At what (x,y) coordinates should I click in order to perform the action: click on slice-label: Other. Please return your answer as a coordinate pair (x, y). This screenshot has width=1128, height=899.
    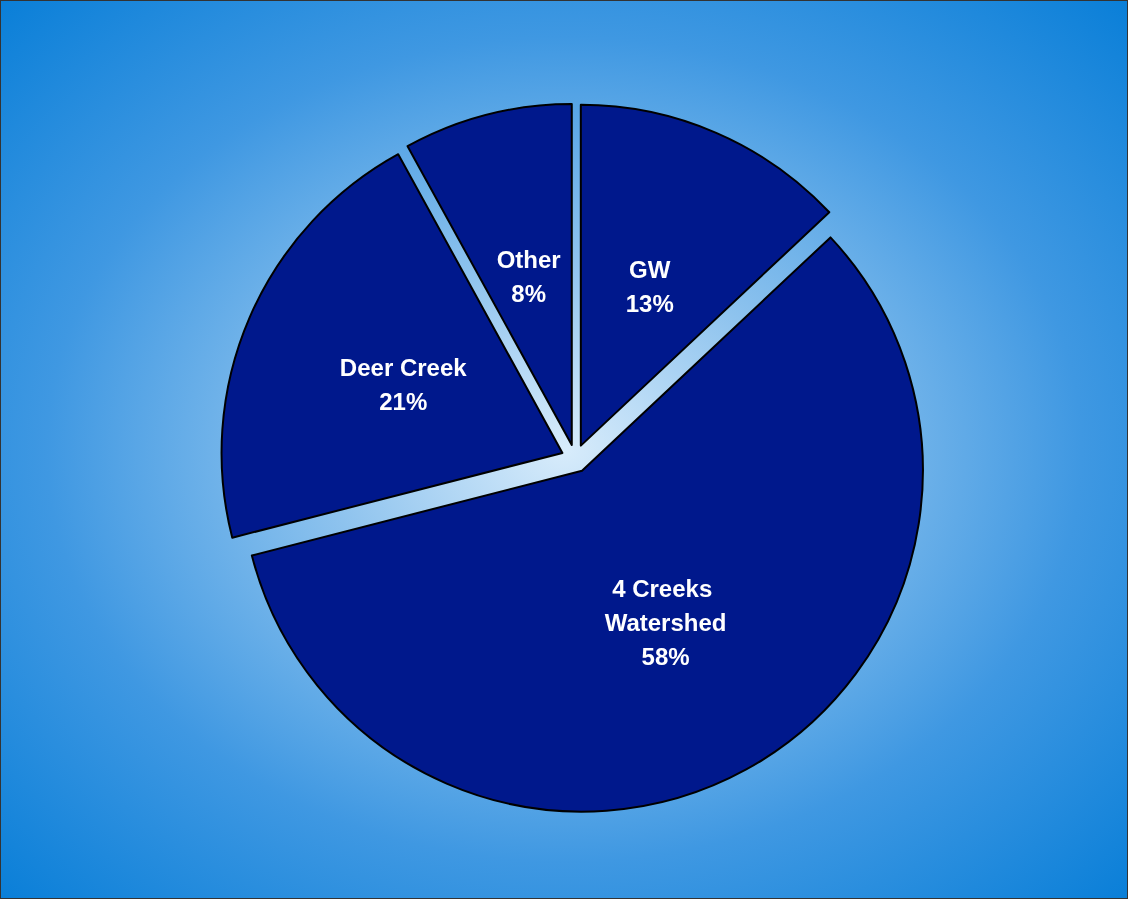
    Looking at the image, I should click on (528, 260).